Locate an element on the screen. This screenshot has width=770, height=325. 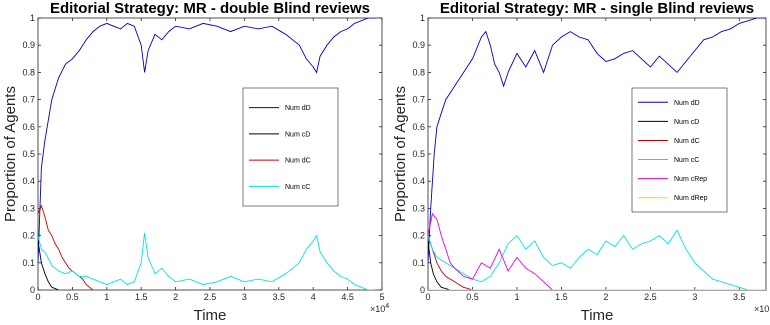
x-tick-label: 4.5 is located at coordinates (347, 297).